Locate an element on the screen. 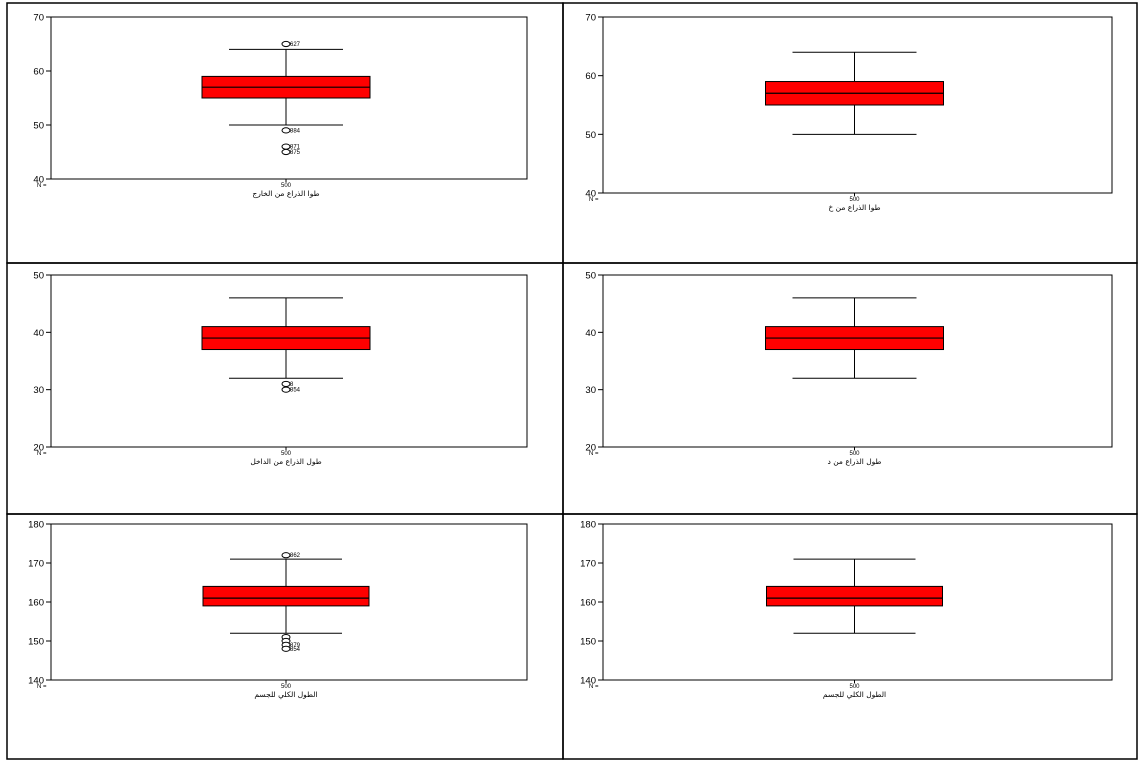 The width and height of the screenshot is (1140, 761). x-axis-label: طول الذراع من د is located at coordinates (855, 461).